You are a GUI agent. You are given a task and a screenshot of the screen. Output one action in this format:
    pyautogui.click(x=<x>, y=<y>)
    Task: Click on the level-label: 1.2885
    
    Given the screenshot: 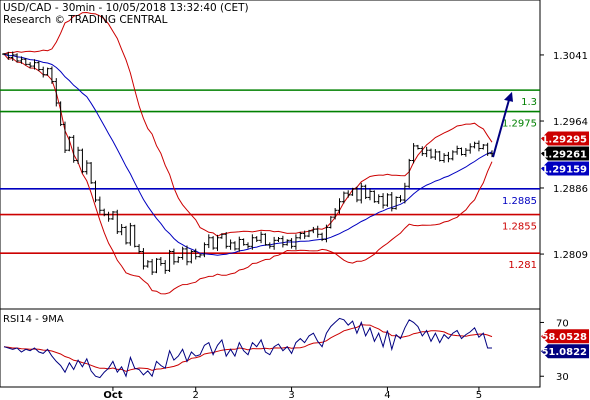 What is the action you would take?
    pyautogui.click(x=519, y=201)
    